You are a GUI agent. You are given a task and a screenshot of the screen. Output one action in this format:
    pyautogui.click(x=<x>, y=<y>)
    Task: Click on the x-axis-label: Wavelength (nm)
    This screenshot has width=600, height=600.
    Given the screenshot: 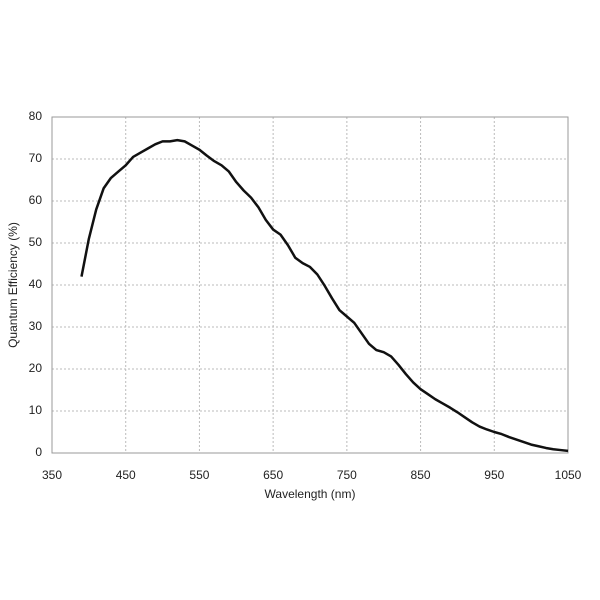 What is the action you would take?
    pyautogui.click(x=310, y=494)
    